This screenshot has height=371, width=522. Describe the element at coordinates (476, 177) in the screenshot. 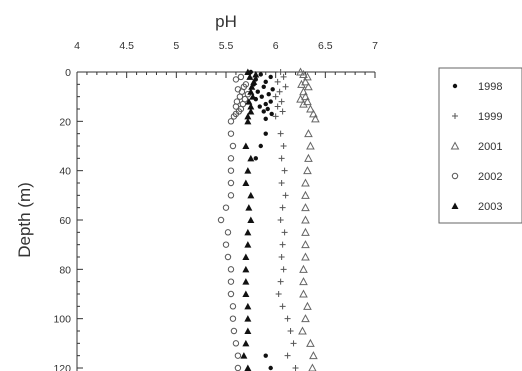

I see `legend-item-2002: 2002` at that location.